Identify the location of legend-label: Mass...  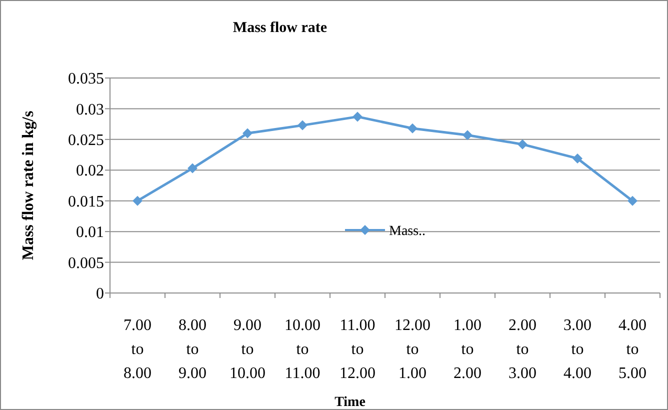
(407, 231).